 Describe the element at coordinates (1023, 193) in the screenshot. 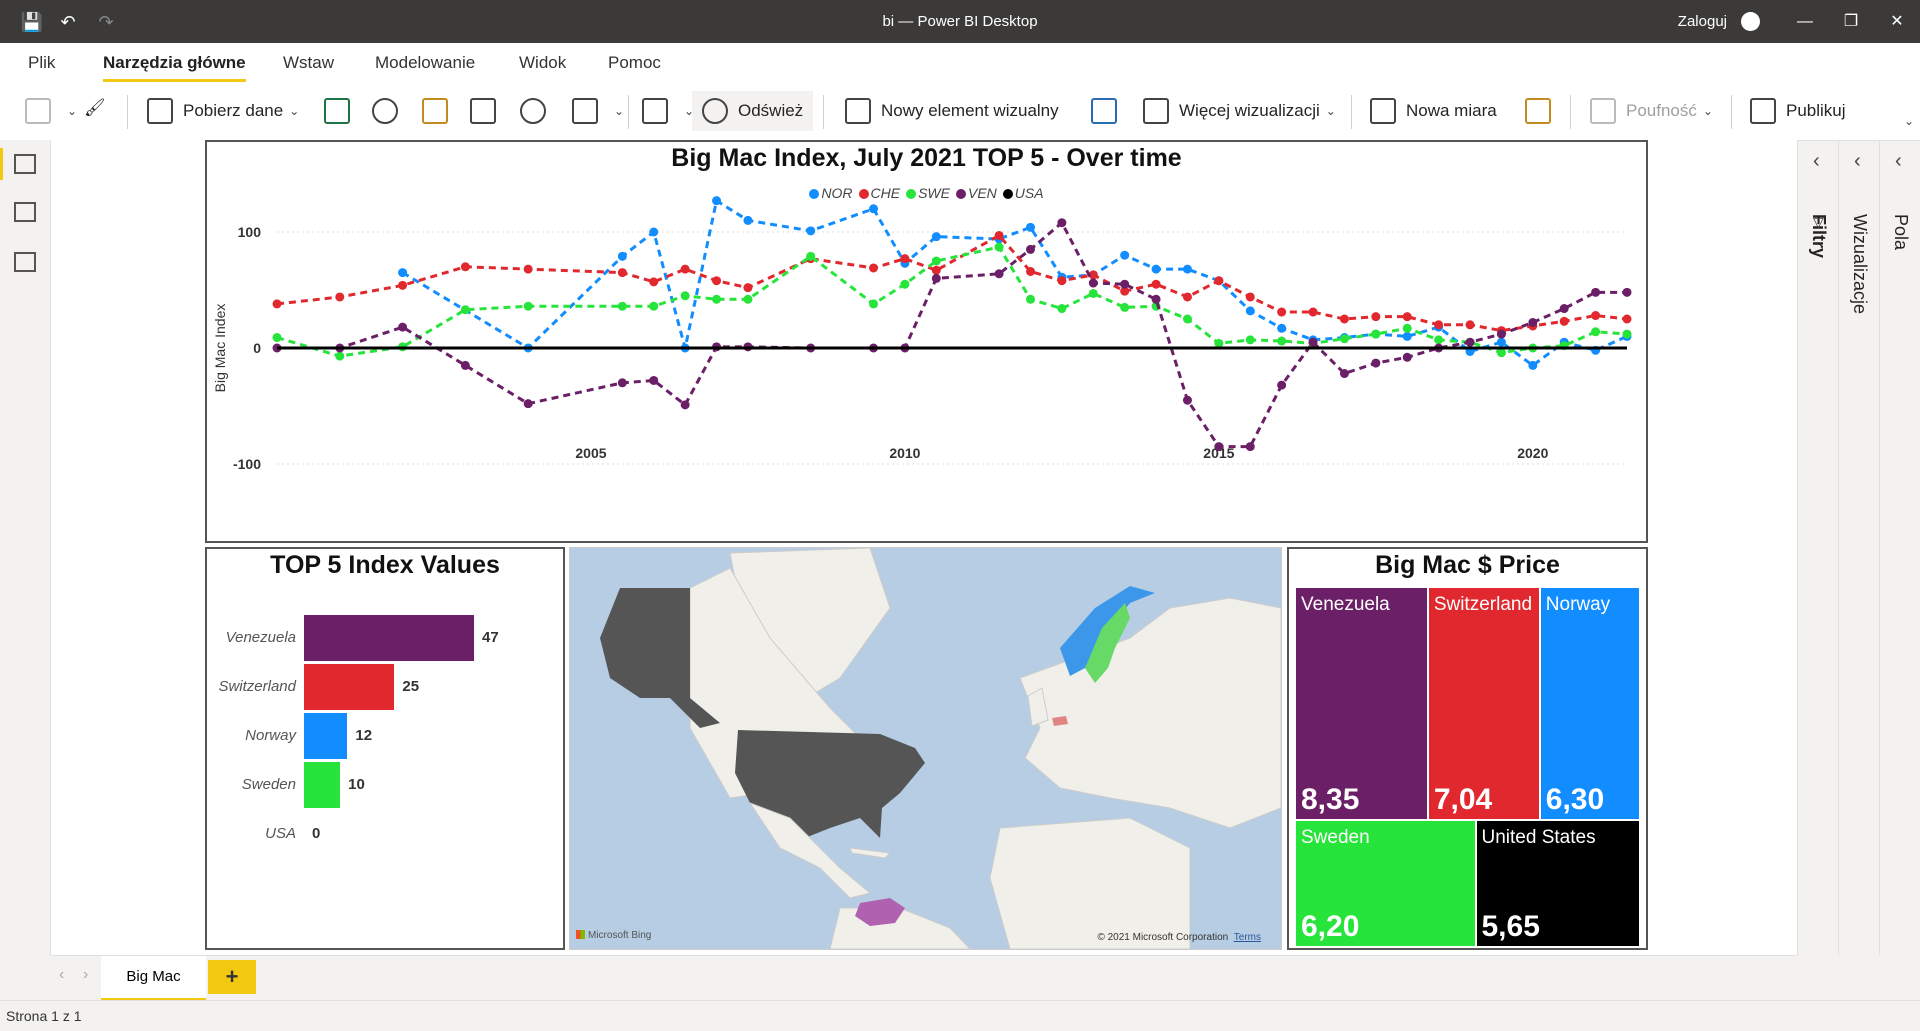

I see `legend-item-usa: USA` at that location.